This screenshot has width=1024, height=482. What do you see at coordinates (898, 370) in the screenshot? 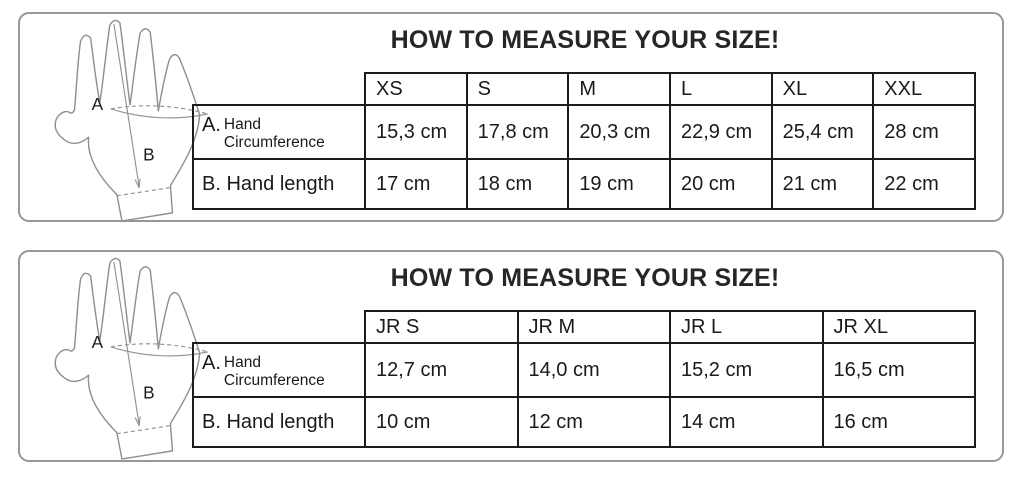
I see `value-cell: 16,5 cm` at bounding box center [898, 370].